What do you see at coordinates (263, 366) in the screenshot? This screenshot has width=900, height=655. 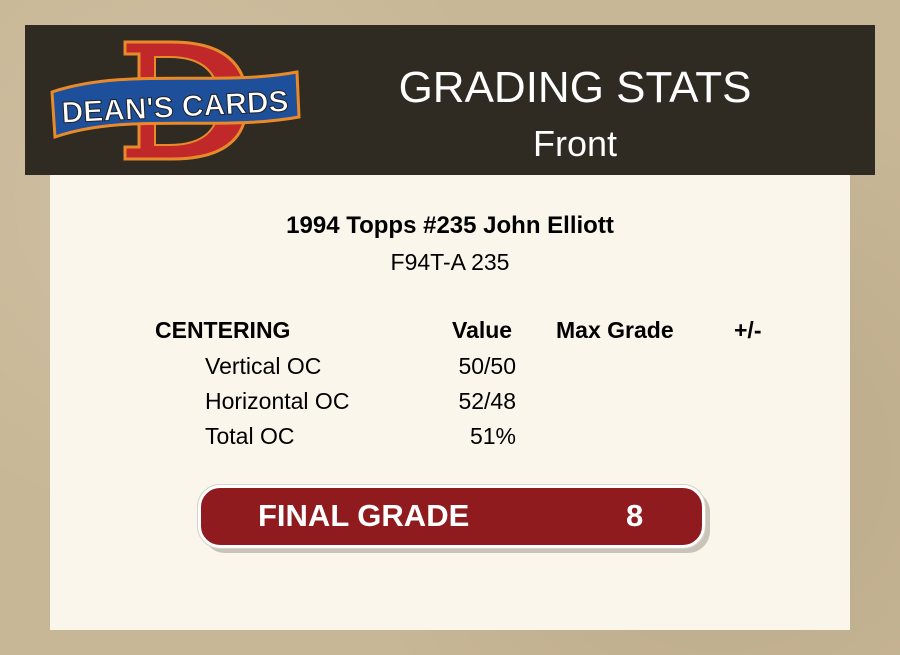 I see `row-label: Vertical OC` at bounding box center [263, 366].